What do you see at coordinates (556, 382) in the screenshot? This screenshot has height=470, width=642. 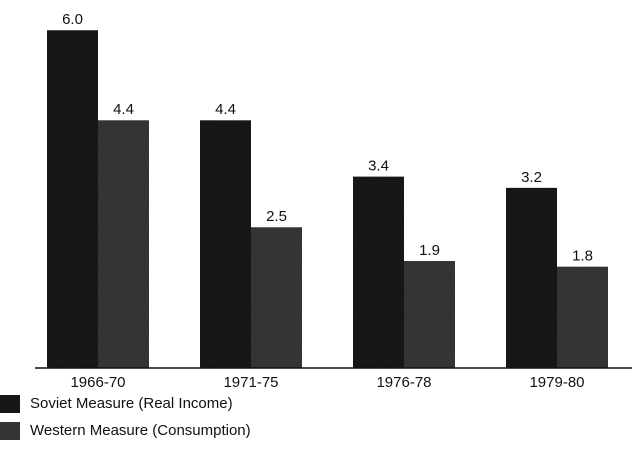 I see `x-tick-label: 1979-80` at bounding box center [556, 382].